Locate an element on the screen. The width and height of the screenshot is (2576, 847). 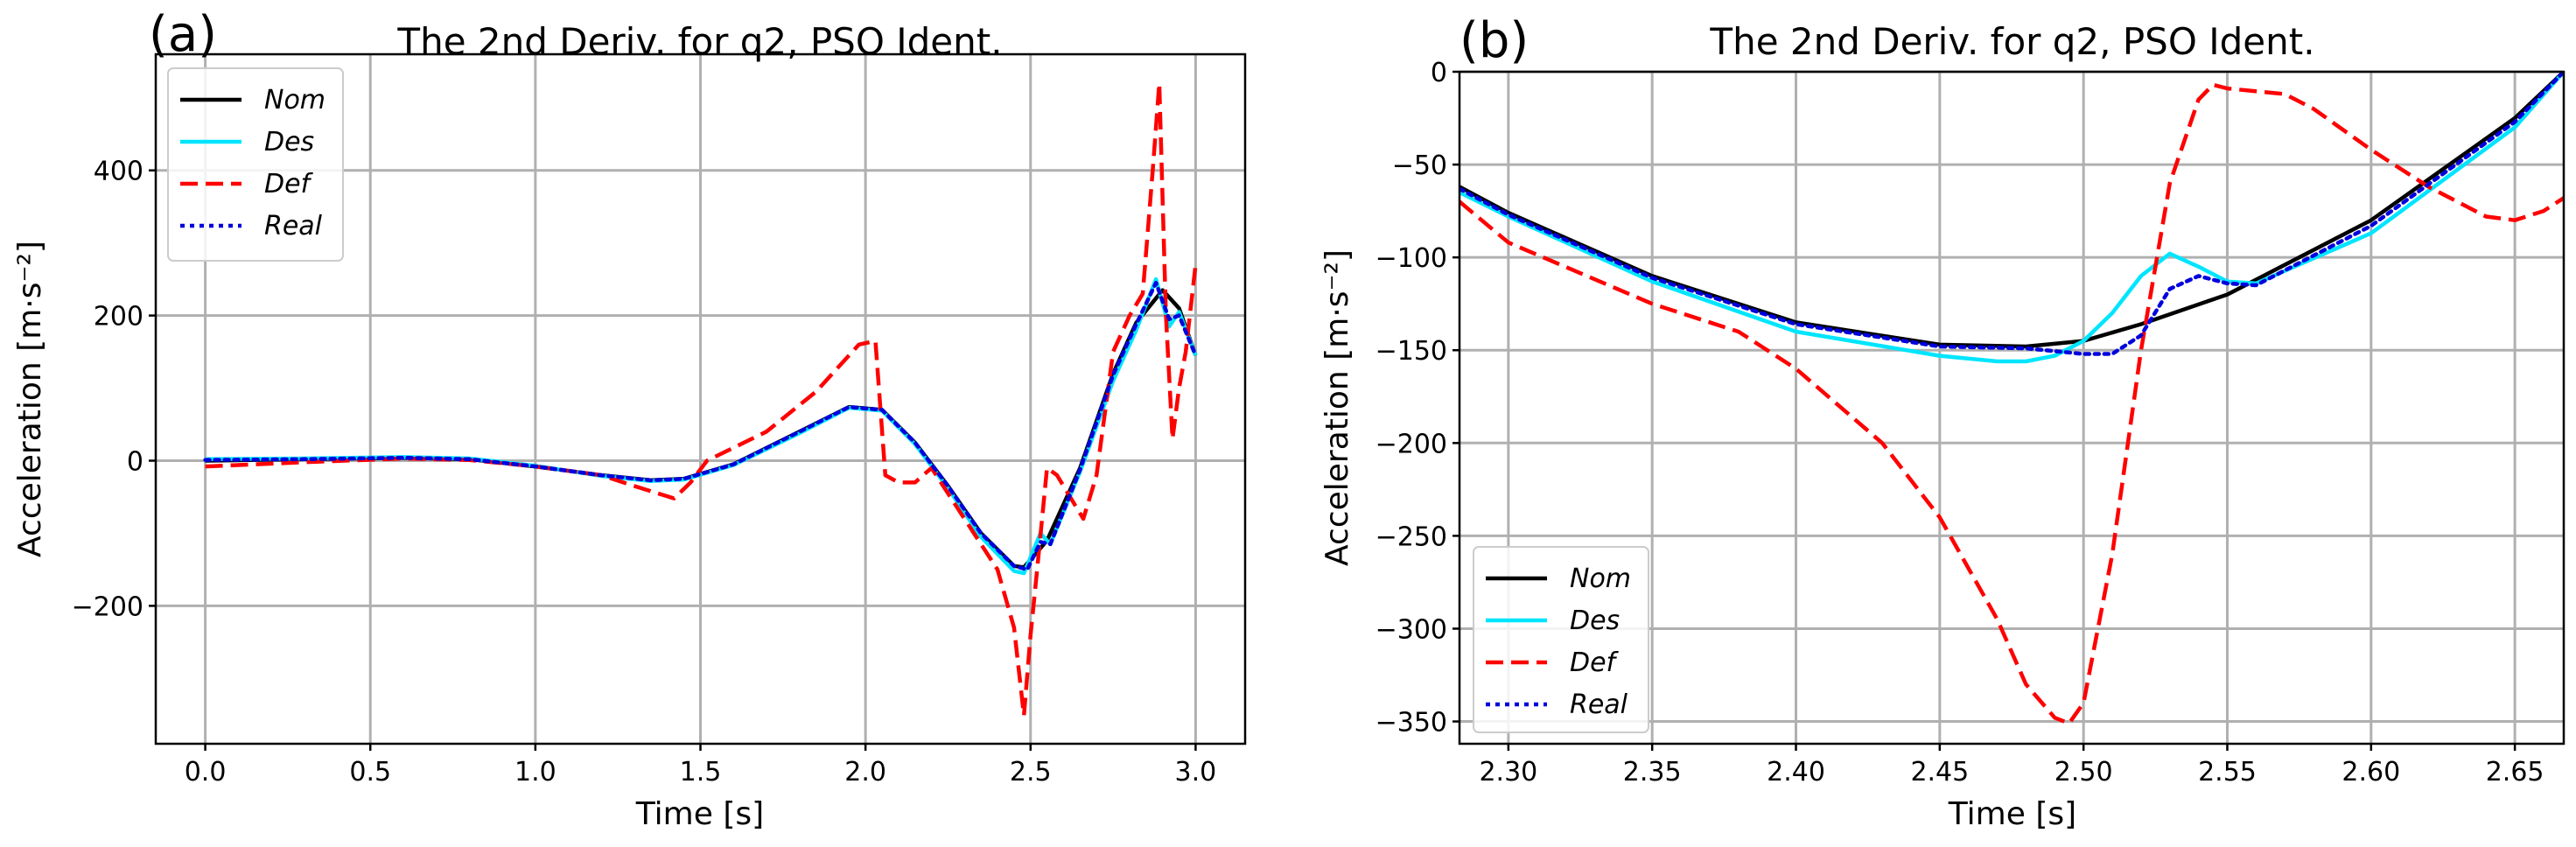
y-tick-label: −300 is located at coordinates (1411, 629).